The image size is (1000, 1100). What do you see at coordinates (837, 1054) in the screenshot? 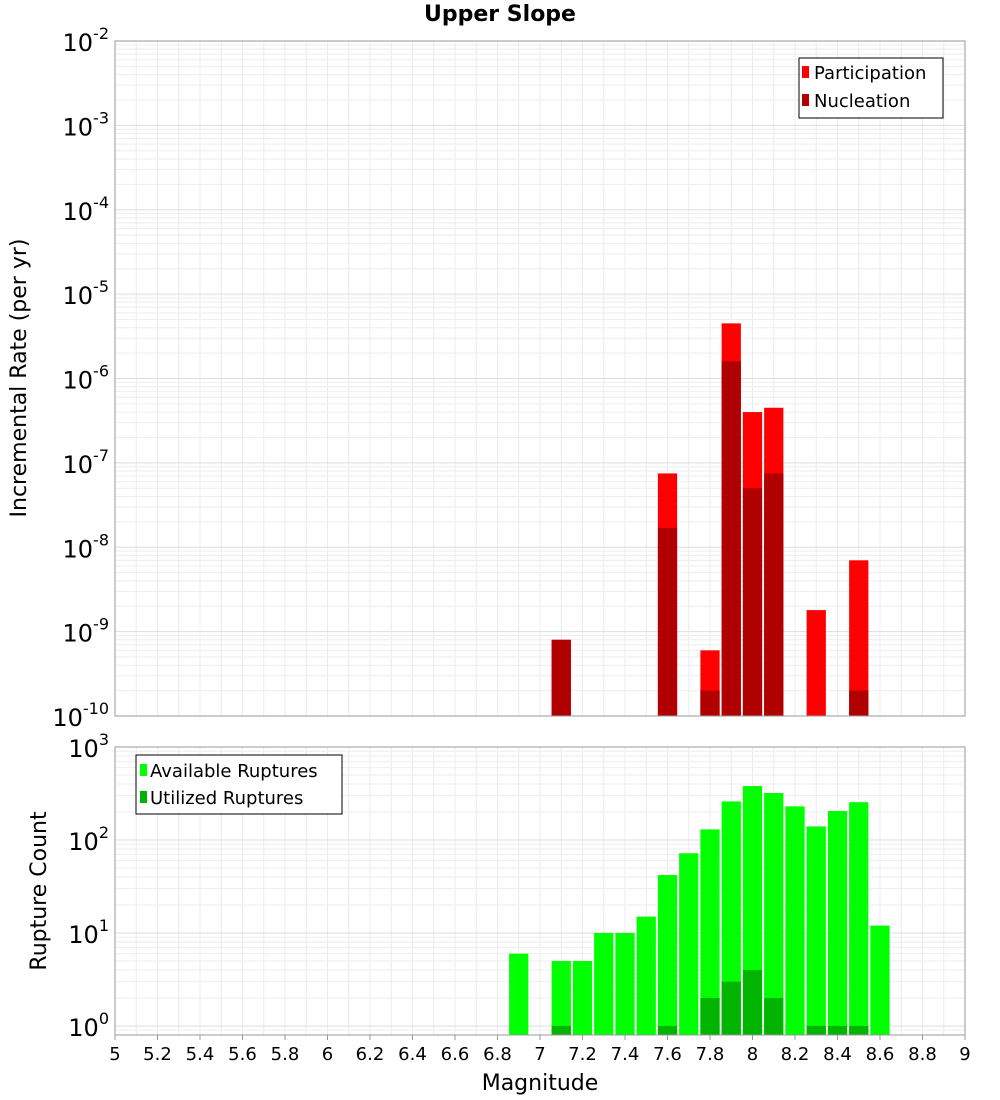
I see `x-tick-label: 8.4` at bounding box center [837, 1054].